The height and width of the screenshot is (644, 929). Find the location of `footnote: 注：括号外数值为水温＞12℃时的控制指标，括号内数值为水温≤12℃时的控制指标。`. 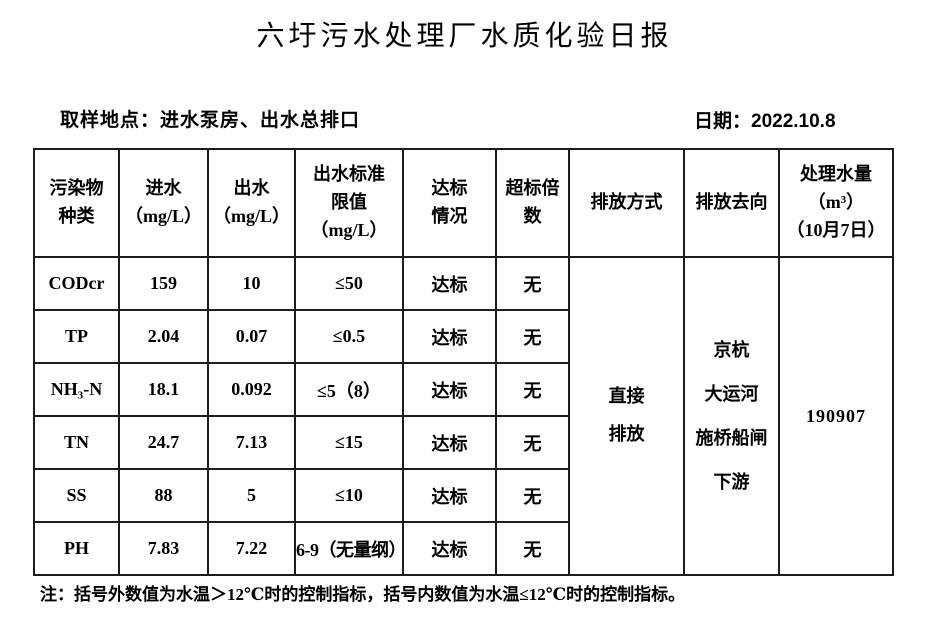

footnote: 注：括号外数值为水温＞12℃时的控制指标，括号内数值为水温≤12℃时的控制指标。 is located at coordinates (363, 594).